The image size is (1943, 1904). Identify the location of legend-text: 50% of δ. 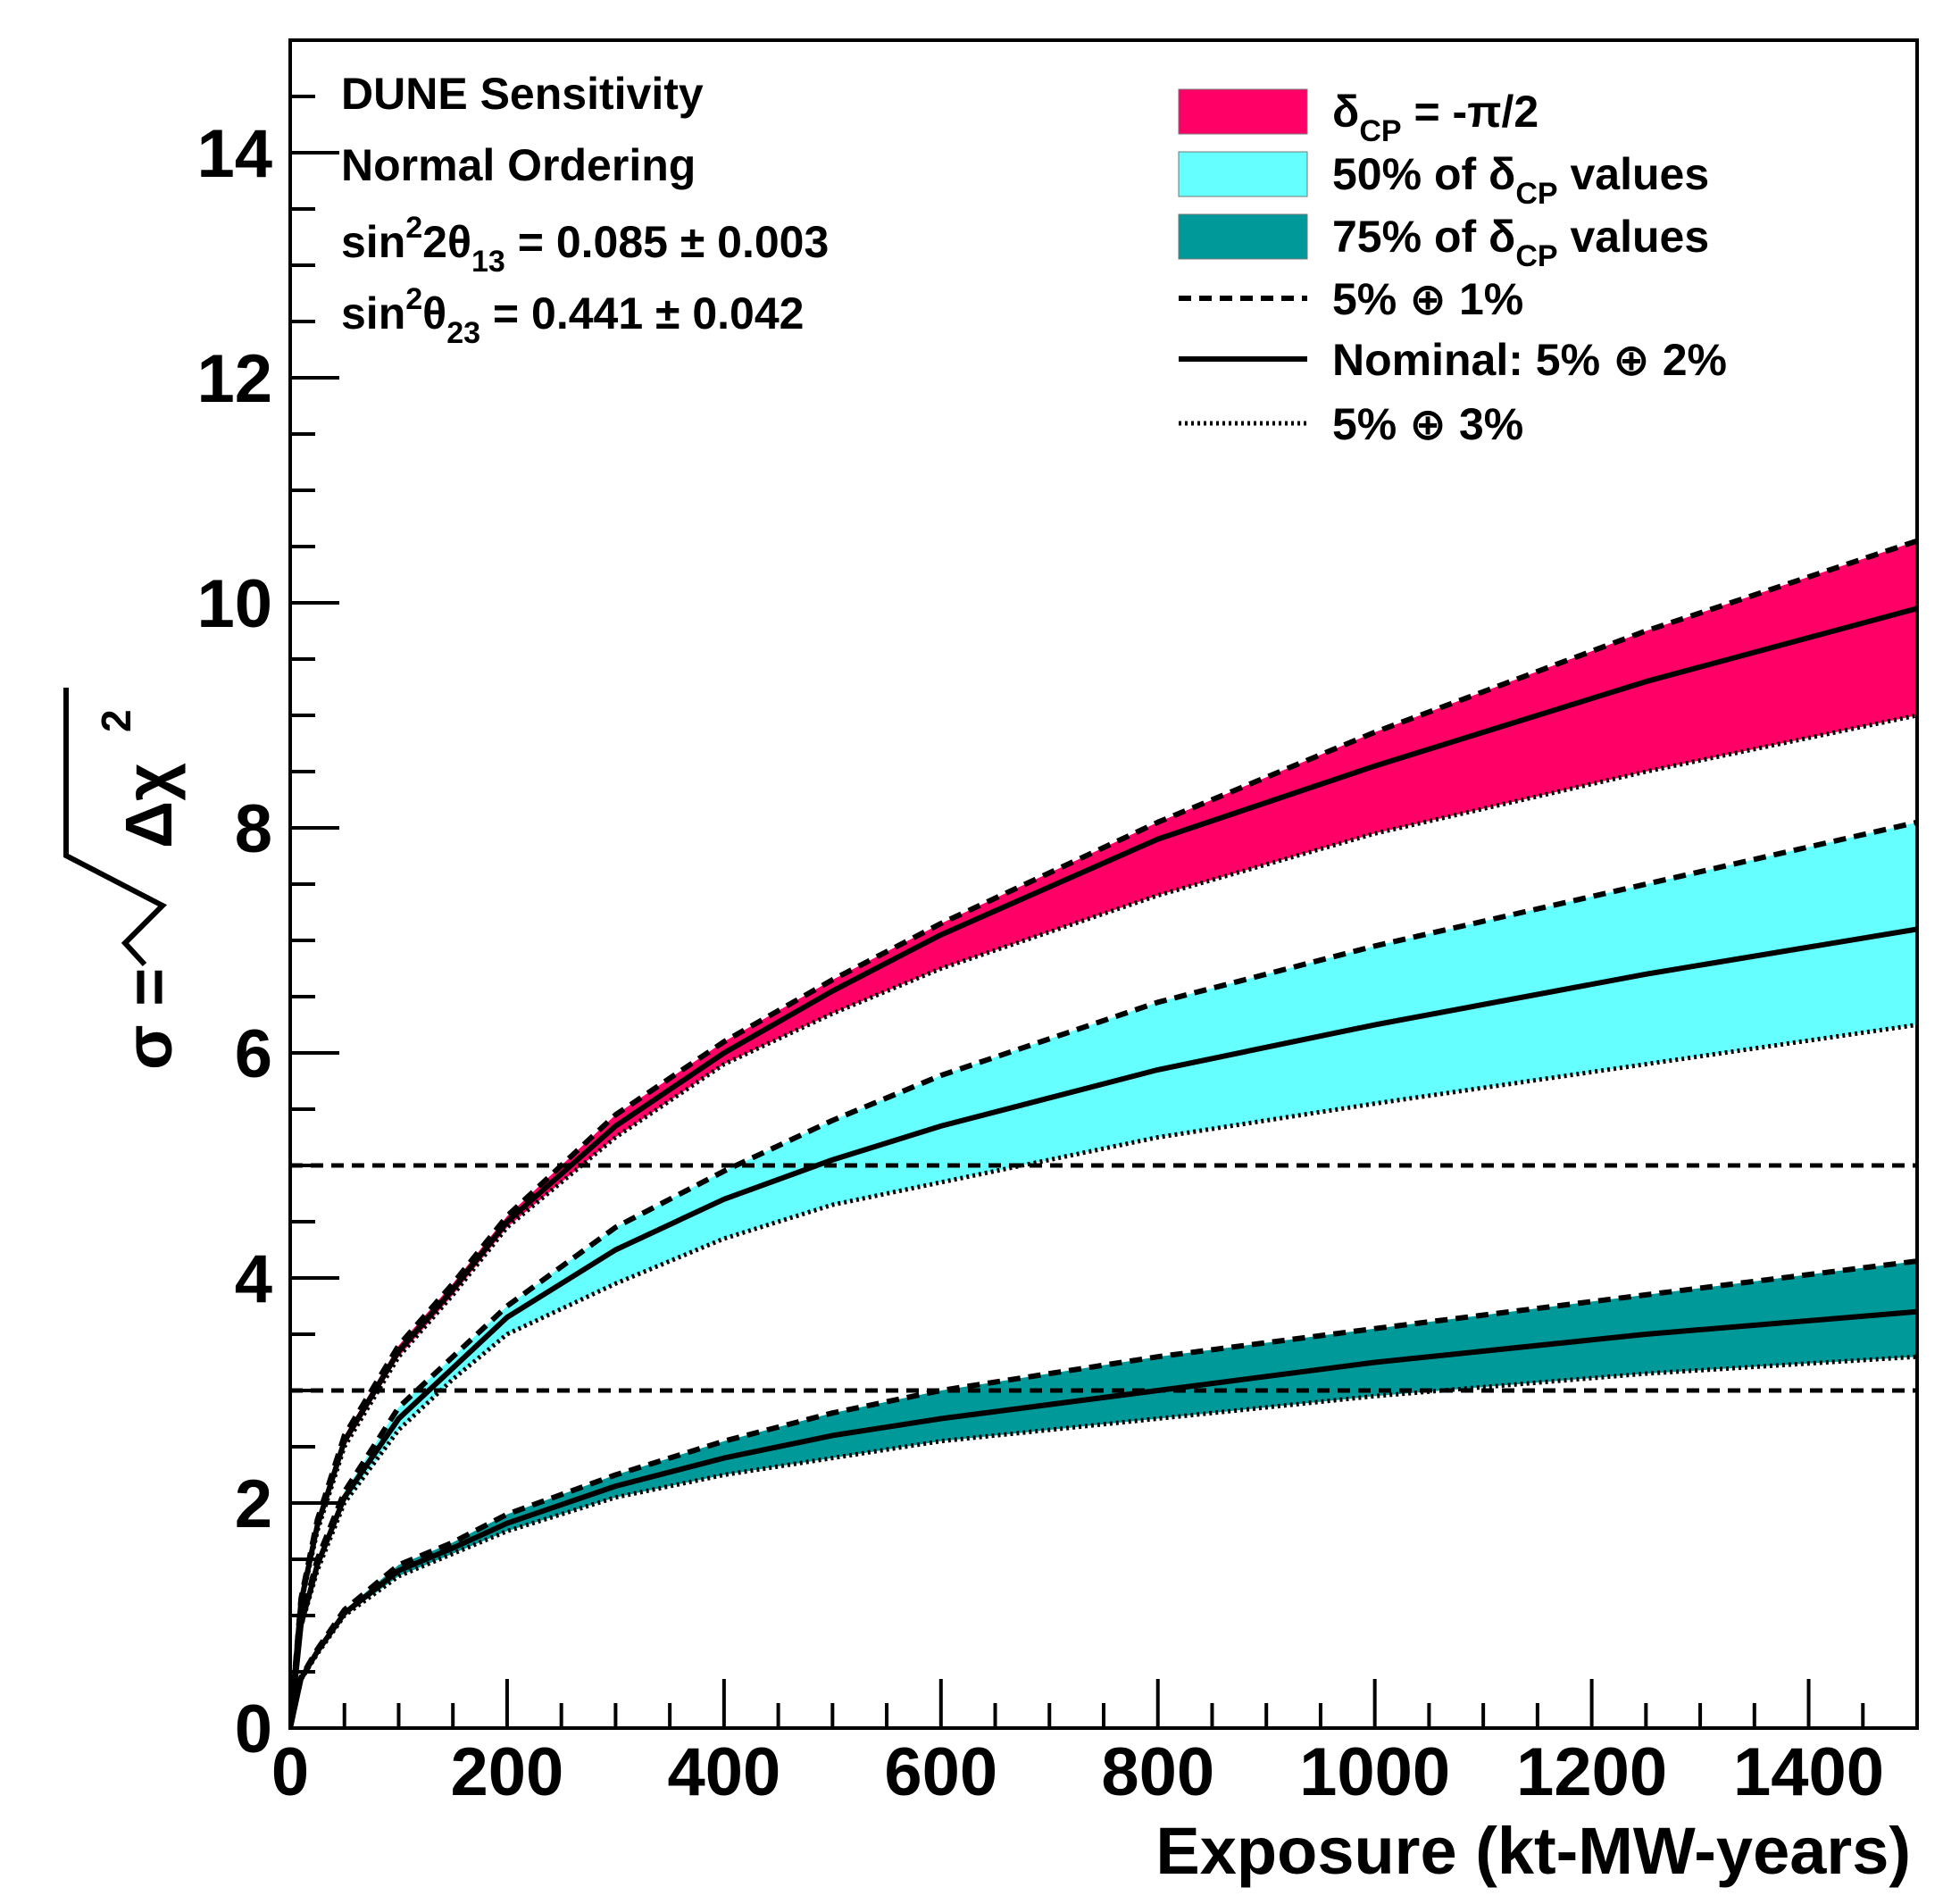
(1423, 174).